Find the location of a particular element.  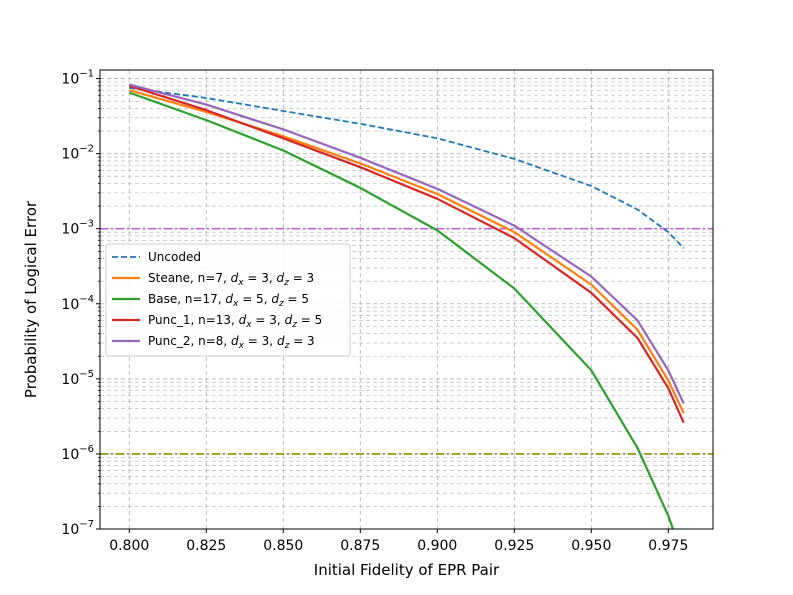

y-axis-label: Probability of Logical Error is located at coordinates (31, 299).